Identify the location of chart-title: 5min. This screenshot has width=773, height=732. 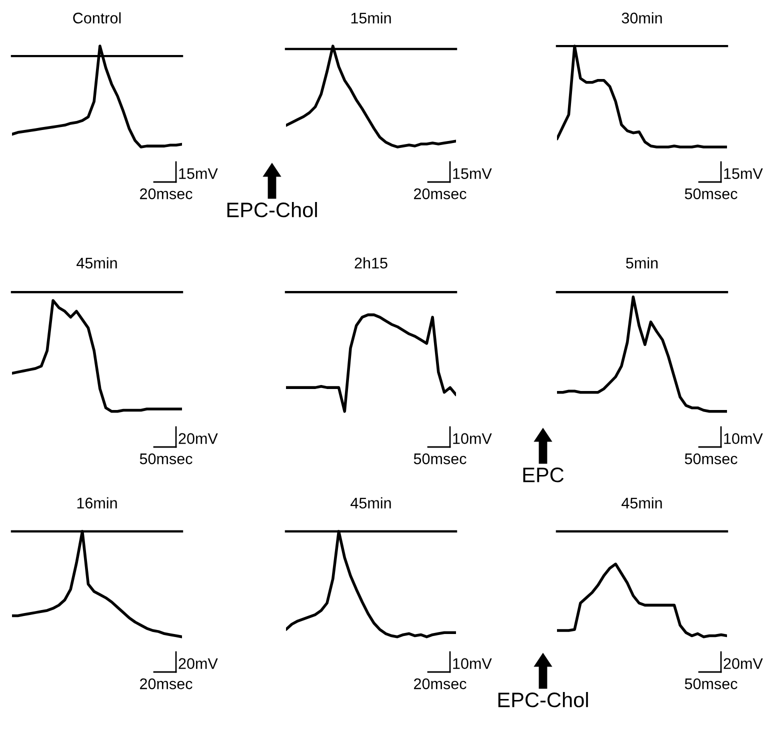
(642, 262).